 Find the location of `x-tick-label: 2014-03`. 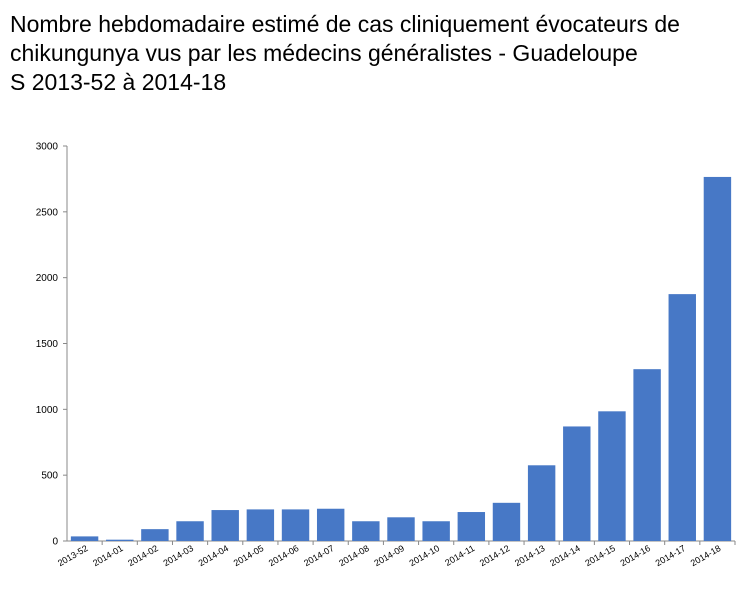

x-tick-label: 2014-03 is located at coordinates (178, 555).